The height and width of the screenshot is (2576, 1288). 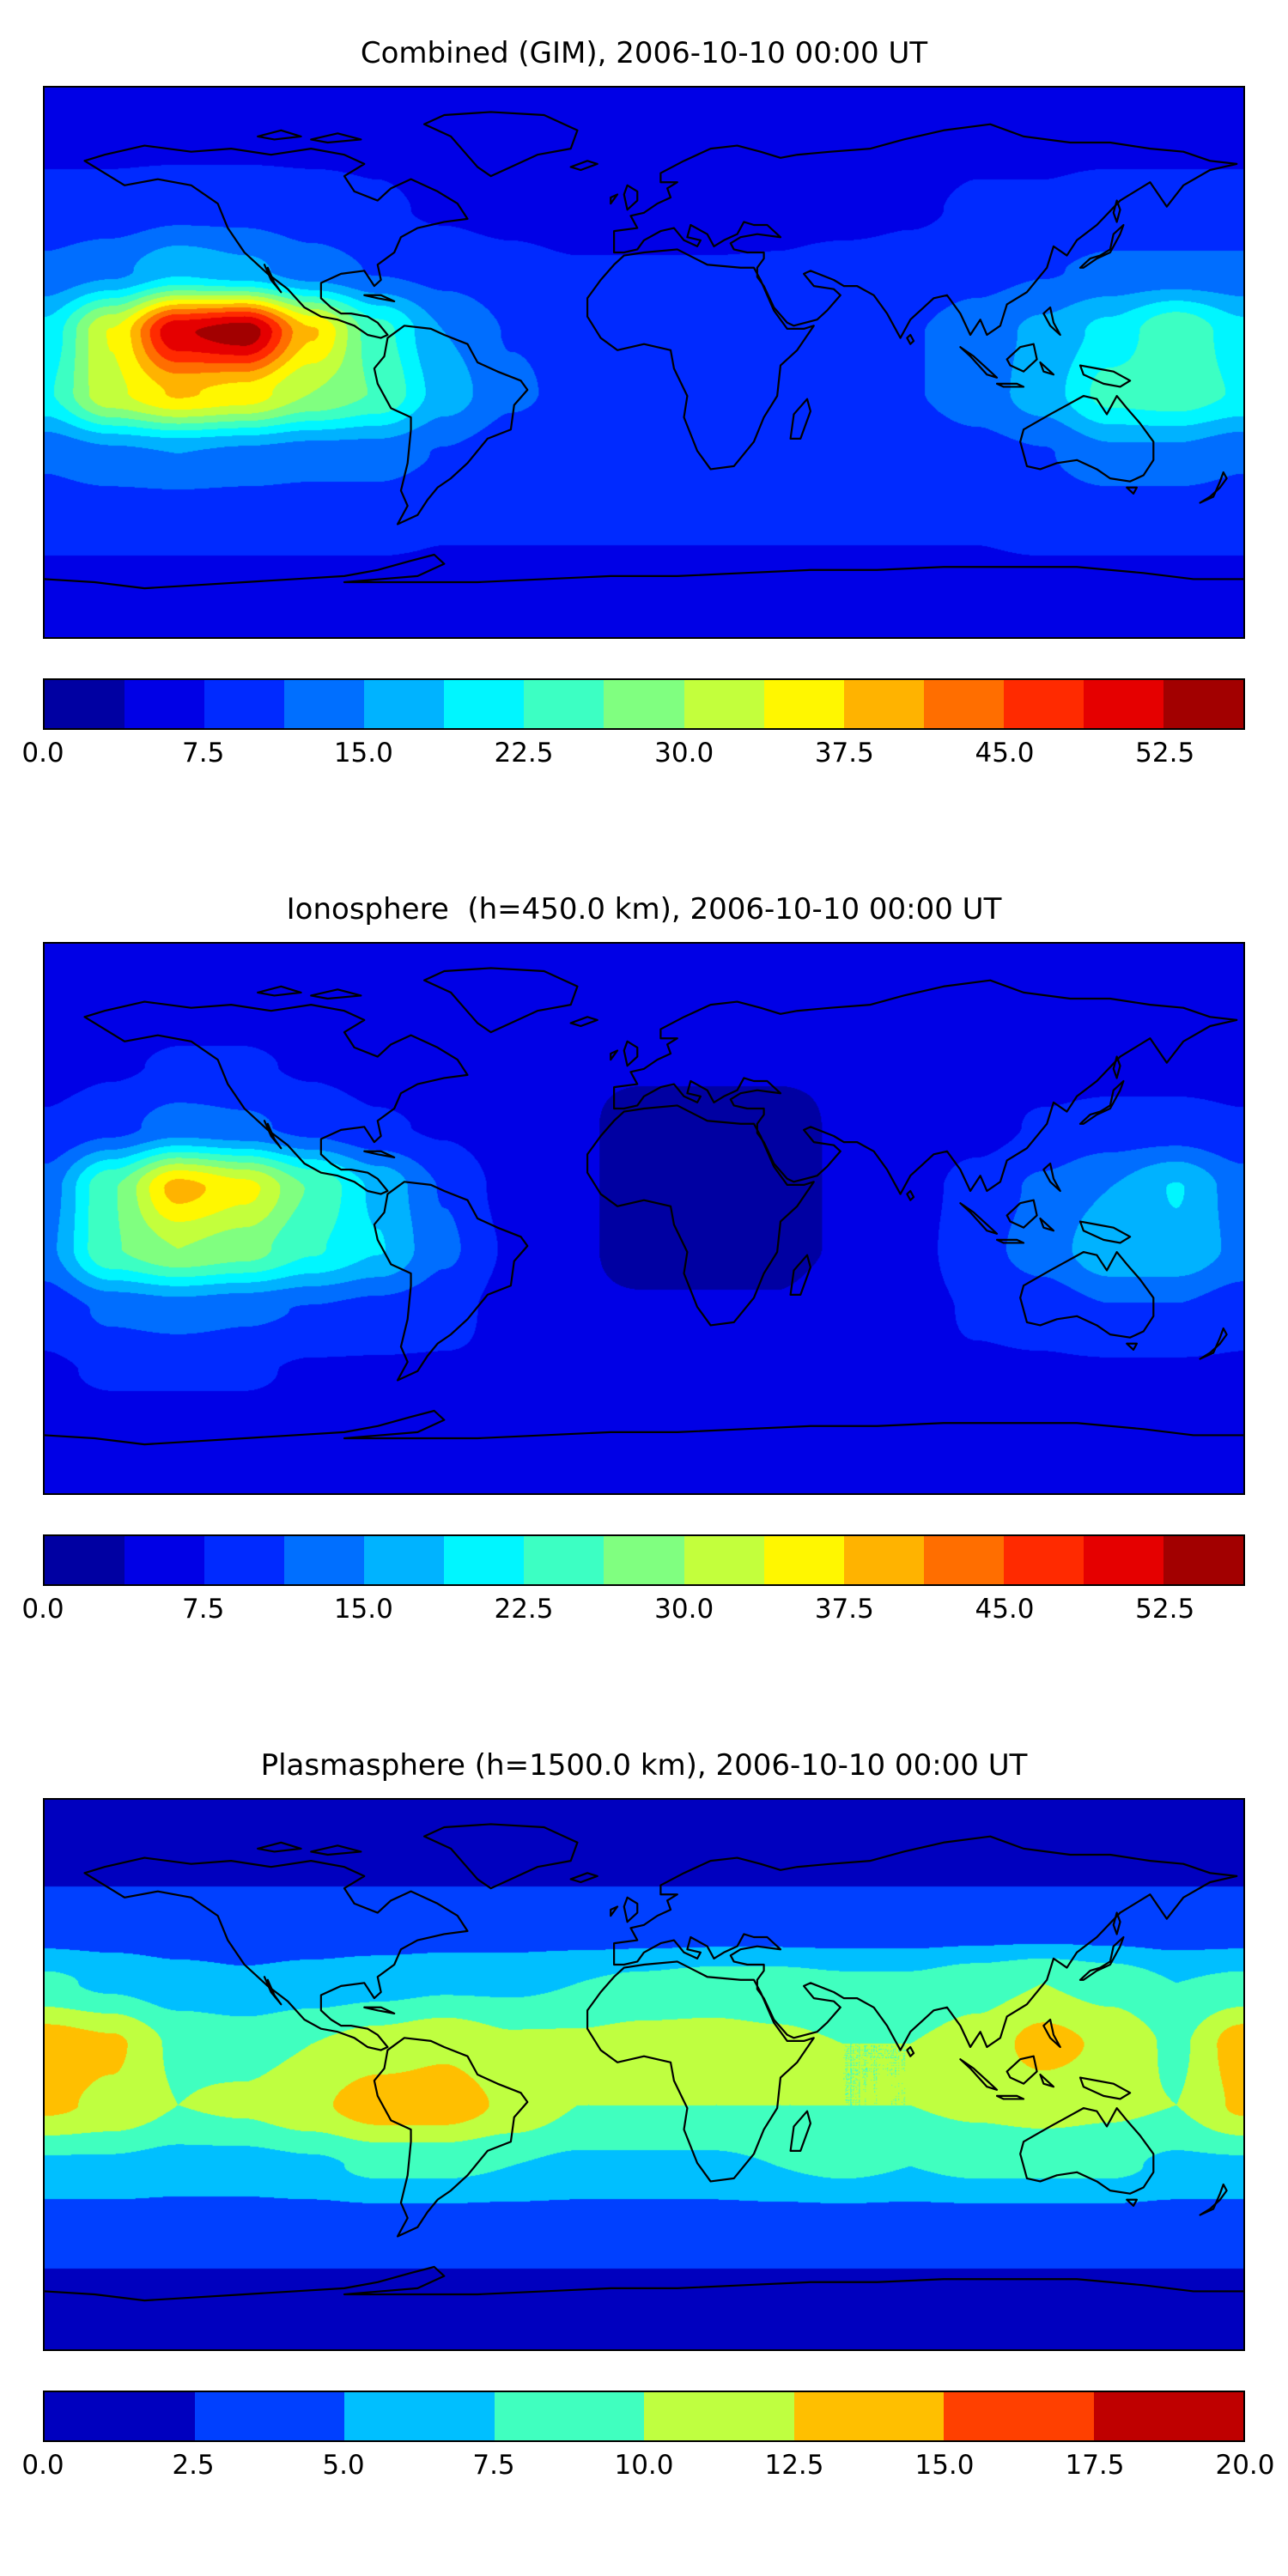 I want to click on colorbar-tick-label: 17.5, so click(x=1095, y=2465).